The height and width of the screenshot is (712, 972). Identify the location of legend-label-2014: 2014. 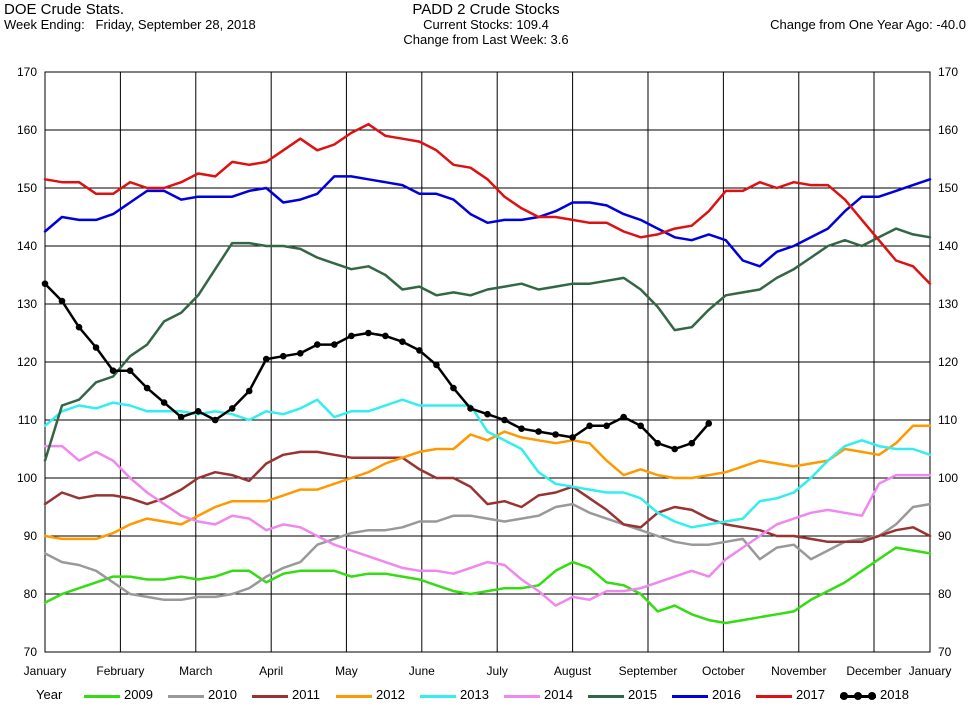
(558, 694).